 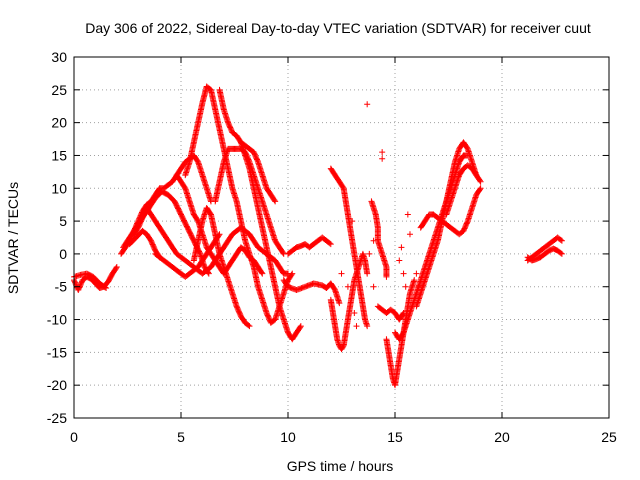 What do you see at coordinates (57, 385) in the screenshot?
I see `y-tick-label: -20` at bounding box center [57, 385].